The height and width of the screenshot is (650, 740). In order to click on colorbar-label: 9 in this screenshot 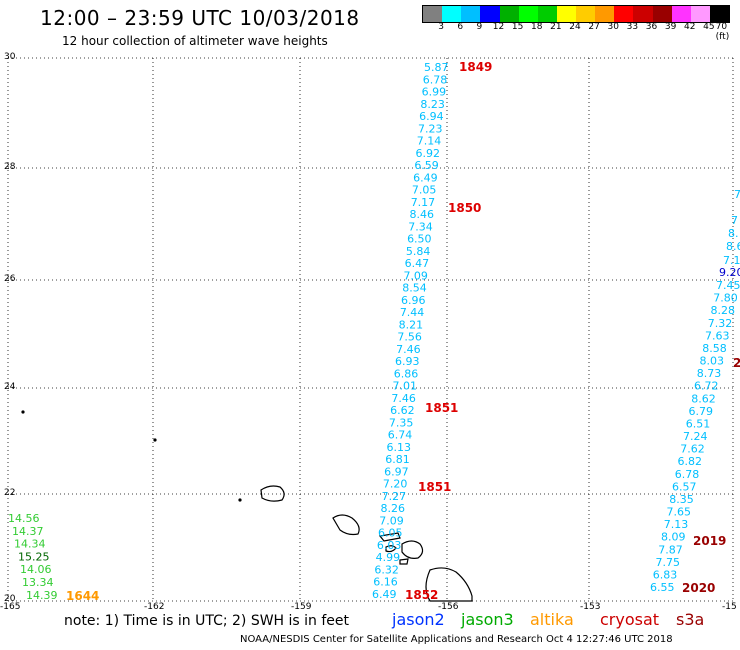, I will do `click(479, 27)`.